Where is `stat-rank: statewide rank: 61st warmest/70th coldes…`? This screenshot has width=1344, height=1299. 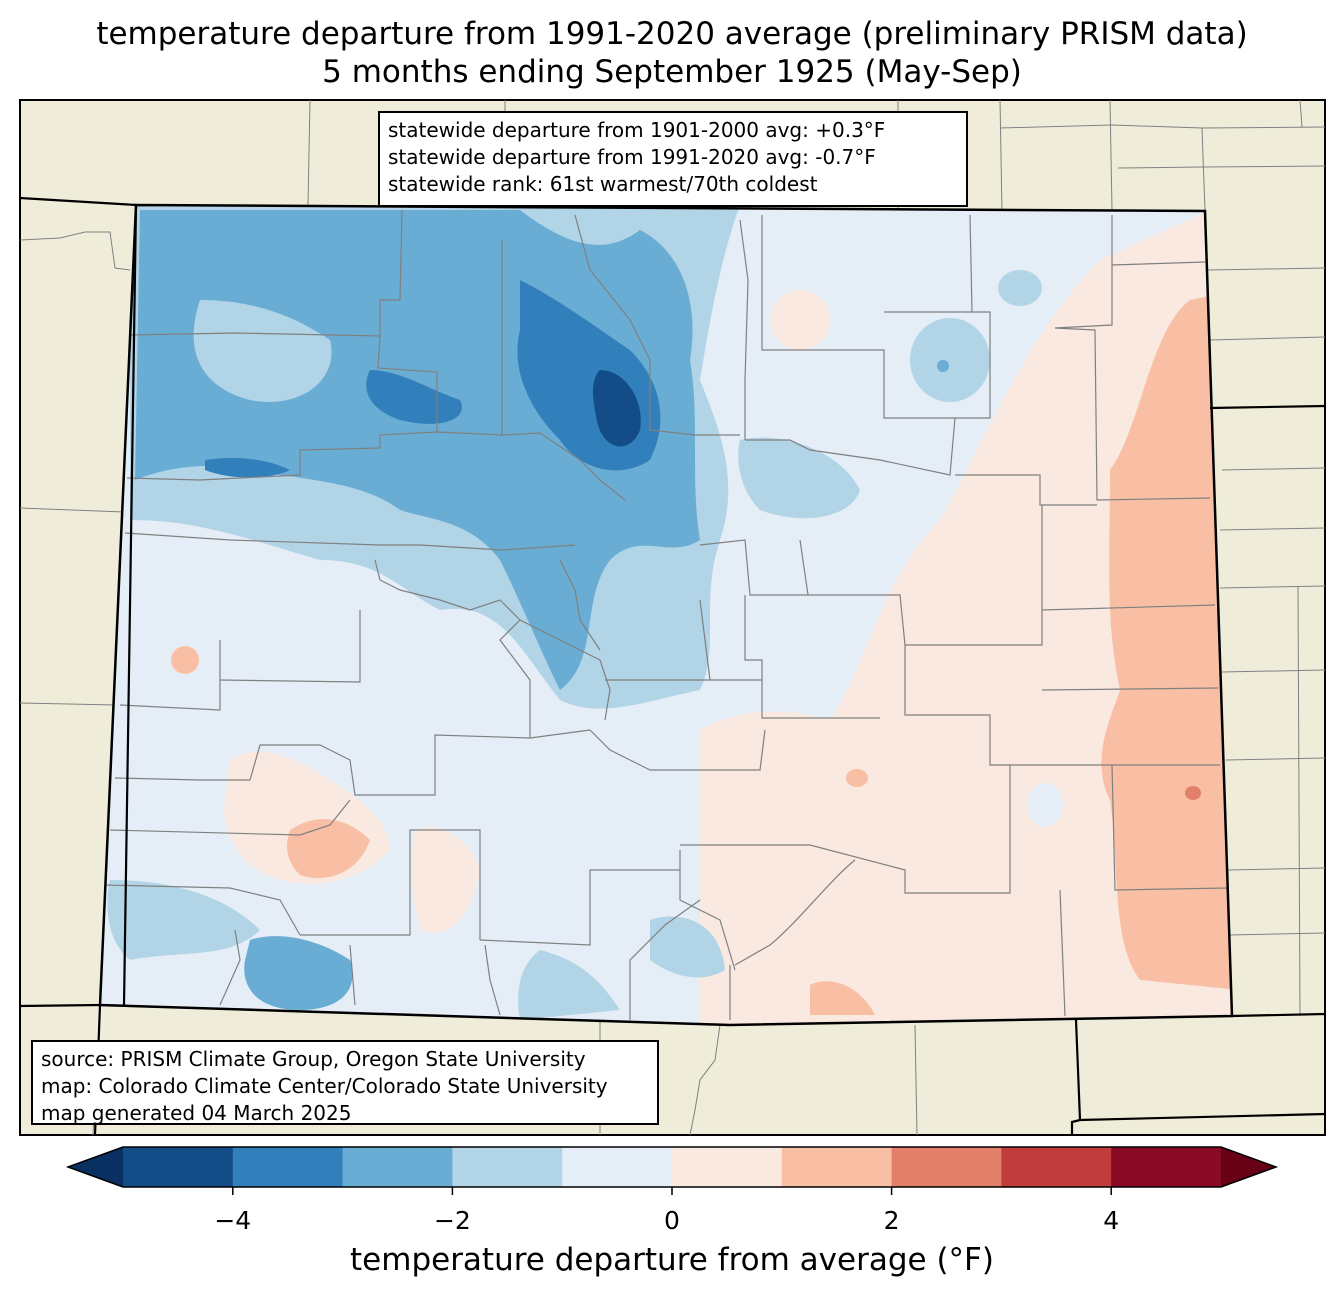
stat-rank: statewide rank: 61st warmest/70th coldes… is located at coordinates (603, 184).